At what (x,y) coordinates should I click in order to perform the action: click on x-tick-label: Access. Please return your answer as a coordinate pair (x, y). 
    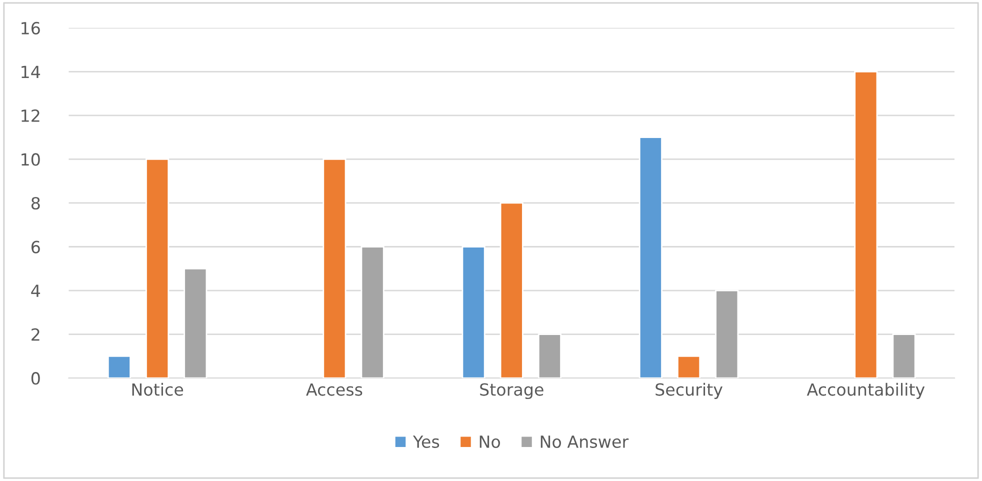
    Looking at the image, I should click on (334, 389).